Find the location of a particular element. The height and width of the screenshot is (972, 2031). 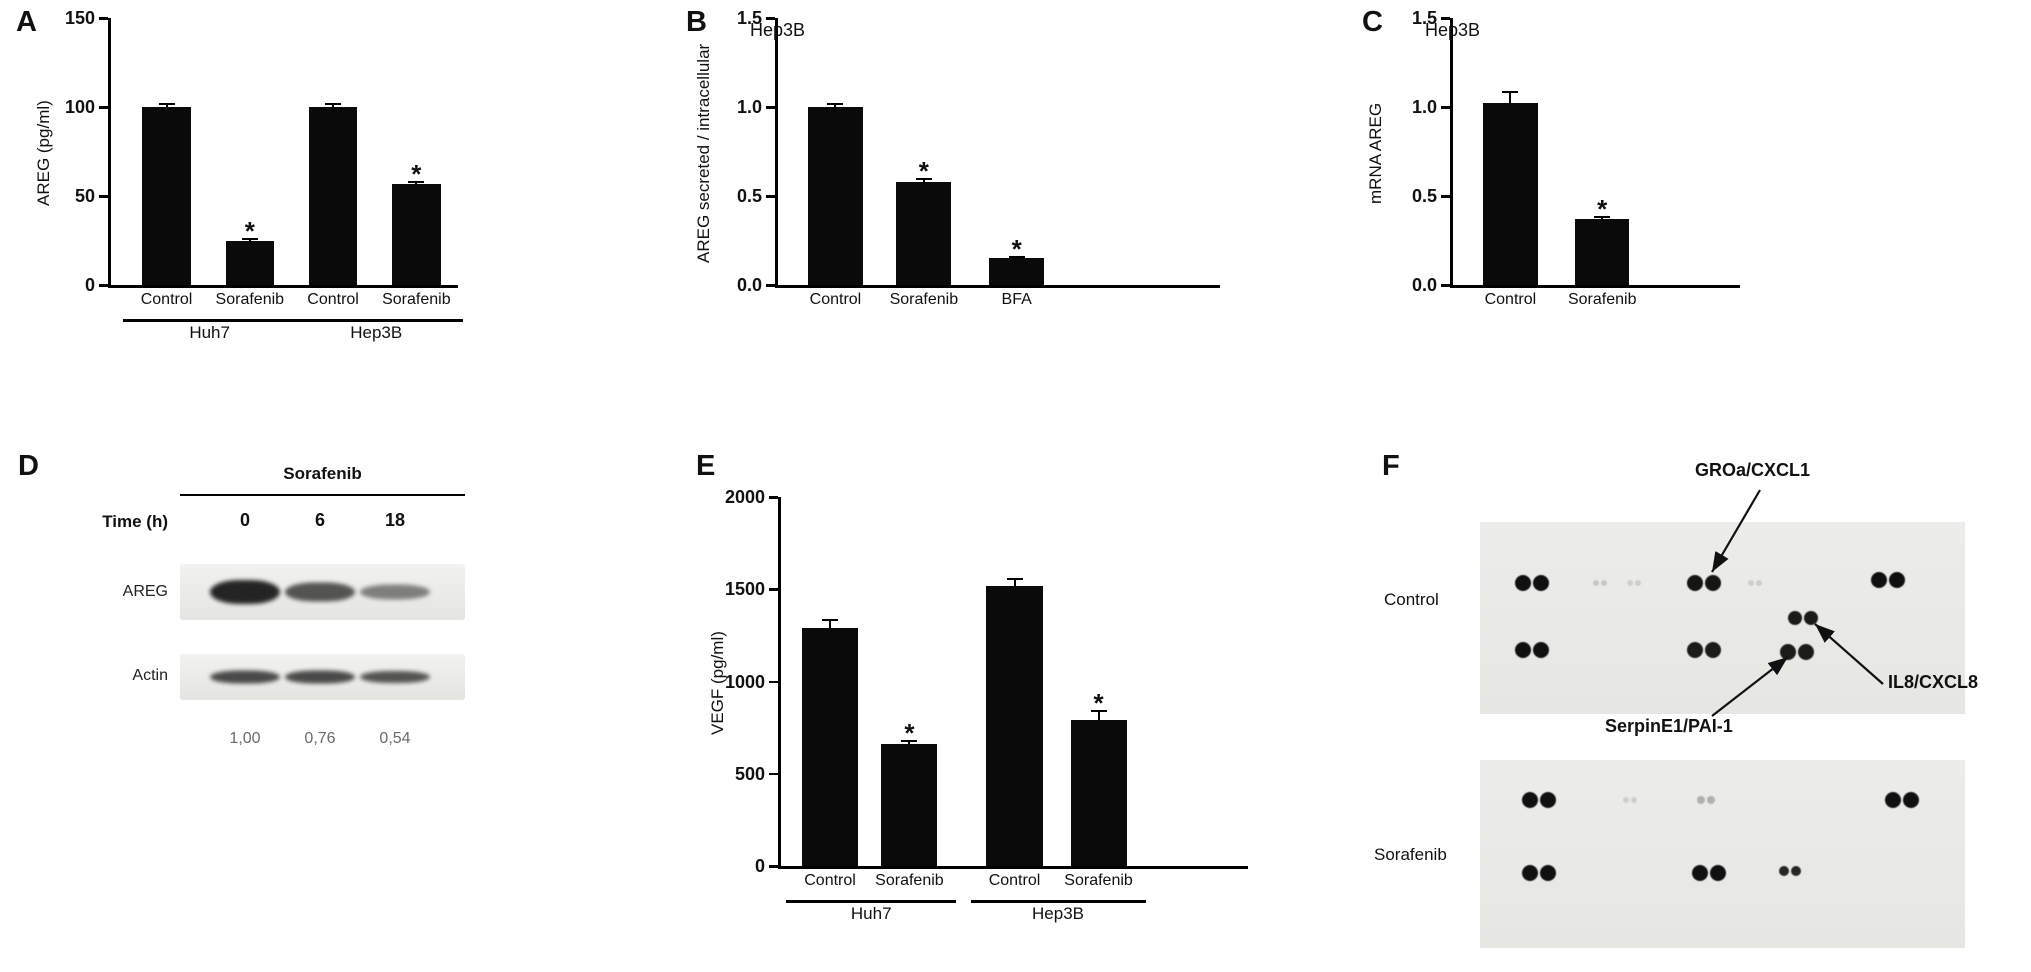

y-axis-tick-label: 0.0 is located at coordinates (1424, 285).